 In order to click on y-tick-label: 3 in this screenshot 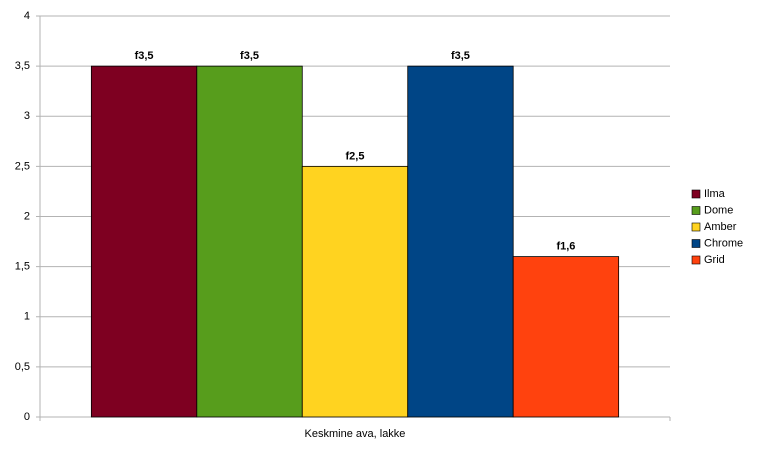, I will do `click(27, 116)`.